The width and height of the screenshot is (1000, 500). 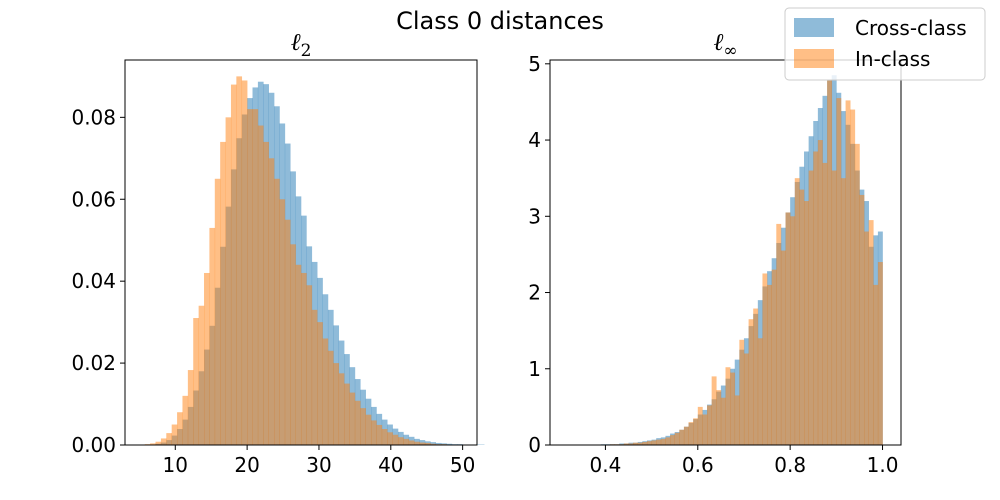 I want to click on legend: Cross-class In-class, so click(x=885, y=44).